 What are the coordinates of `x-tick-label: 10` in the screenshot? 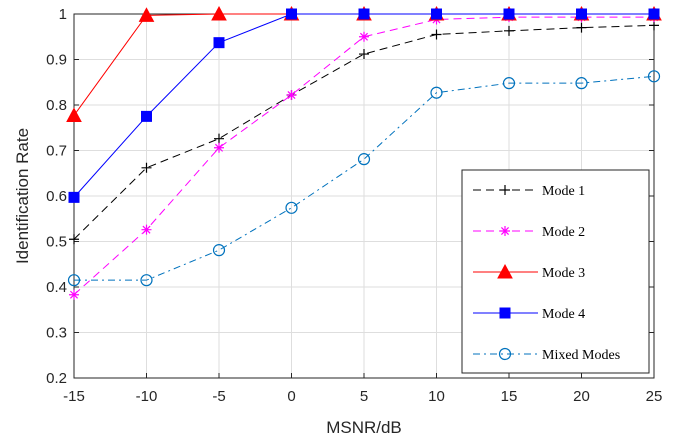 It's located at (436, 396).